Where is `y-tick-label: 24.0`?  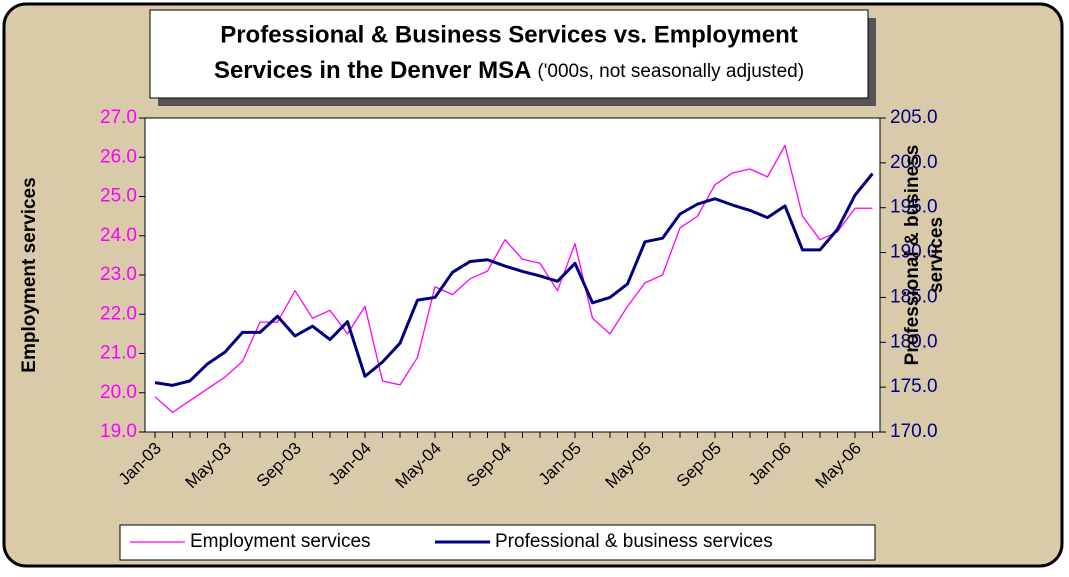 y-tick-label: 24.0 is located at coordinates (118, 235).